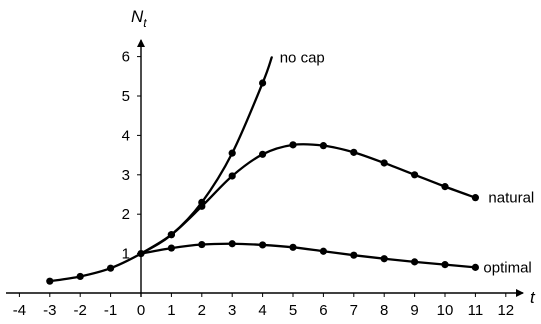 The height and width of the screenshot is (324, 541). I want to click on x-tick-label: -3, so click(49, 310).